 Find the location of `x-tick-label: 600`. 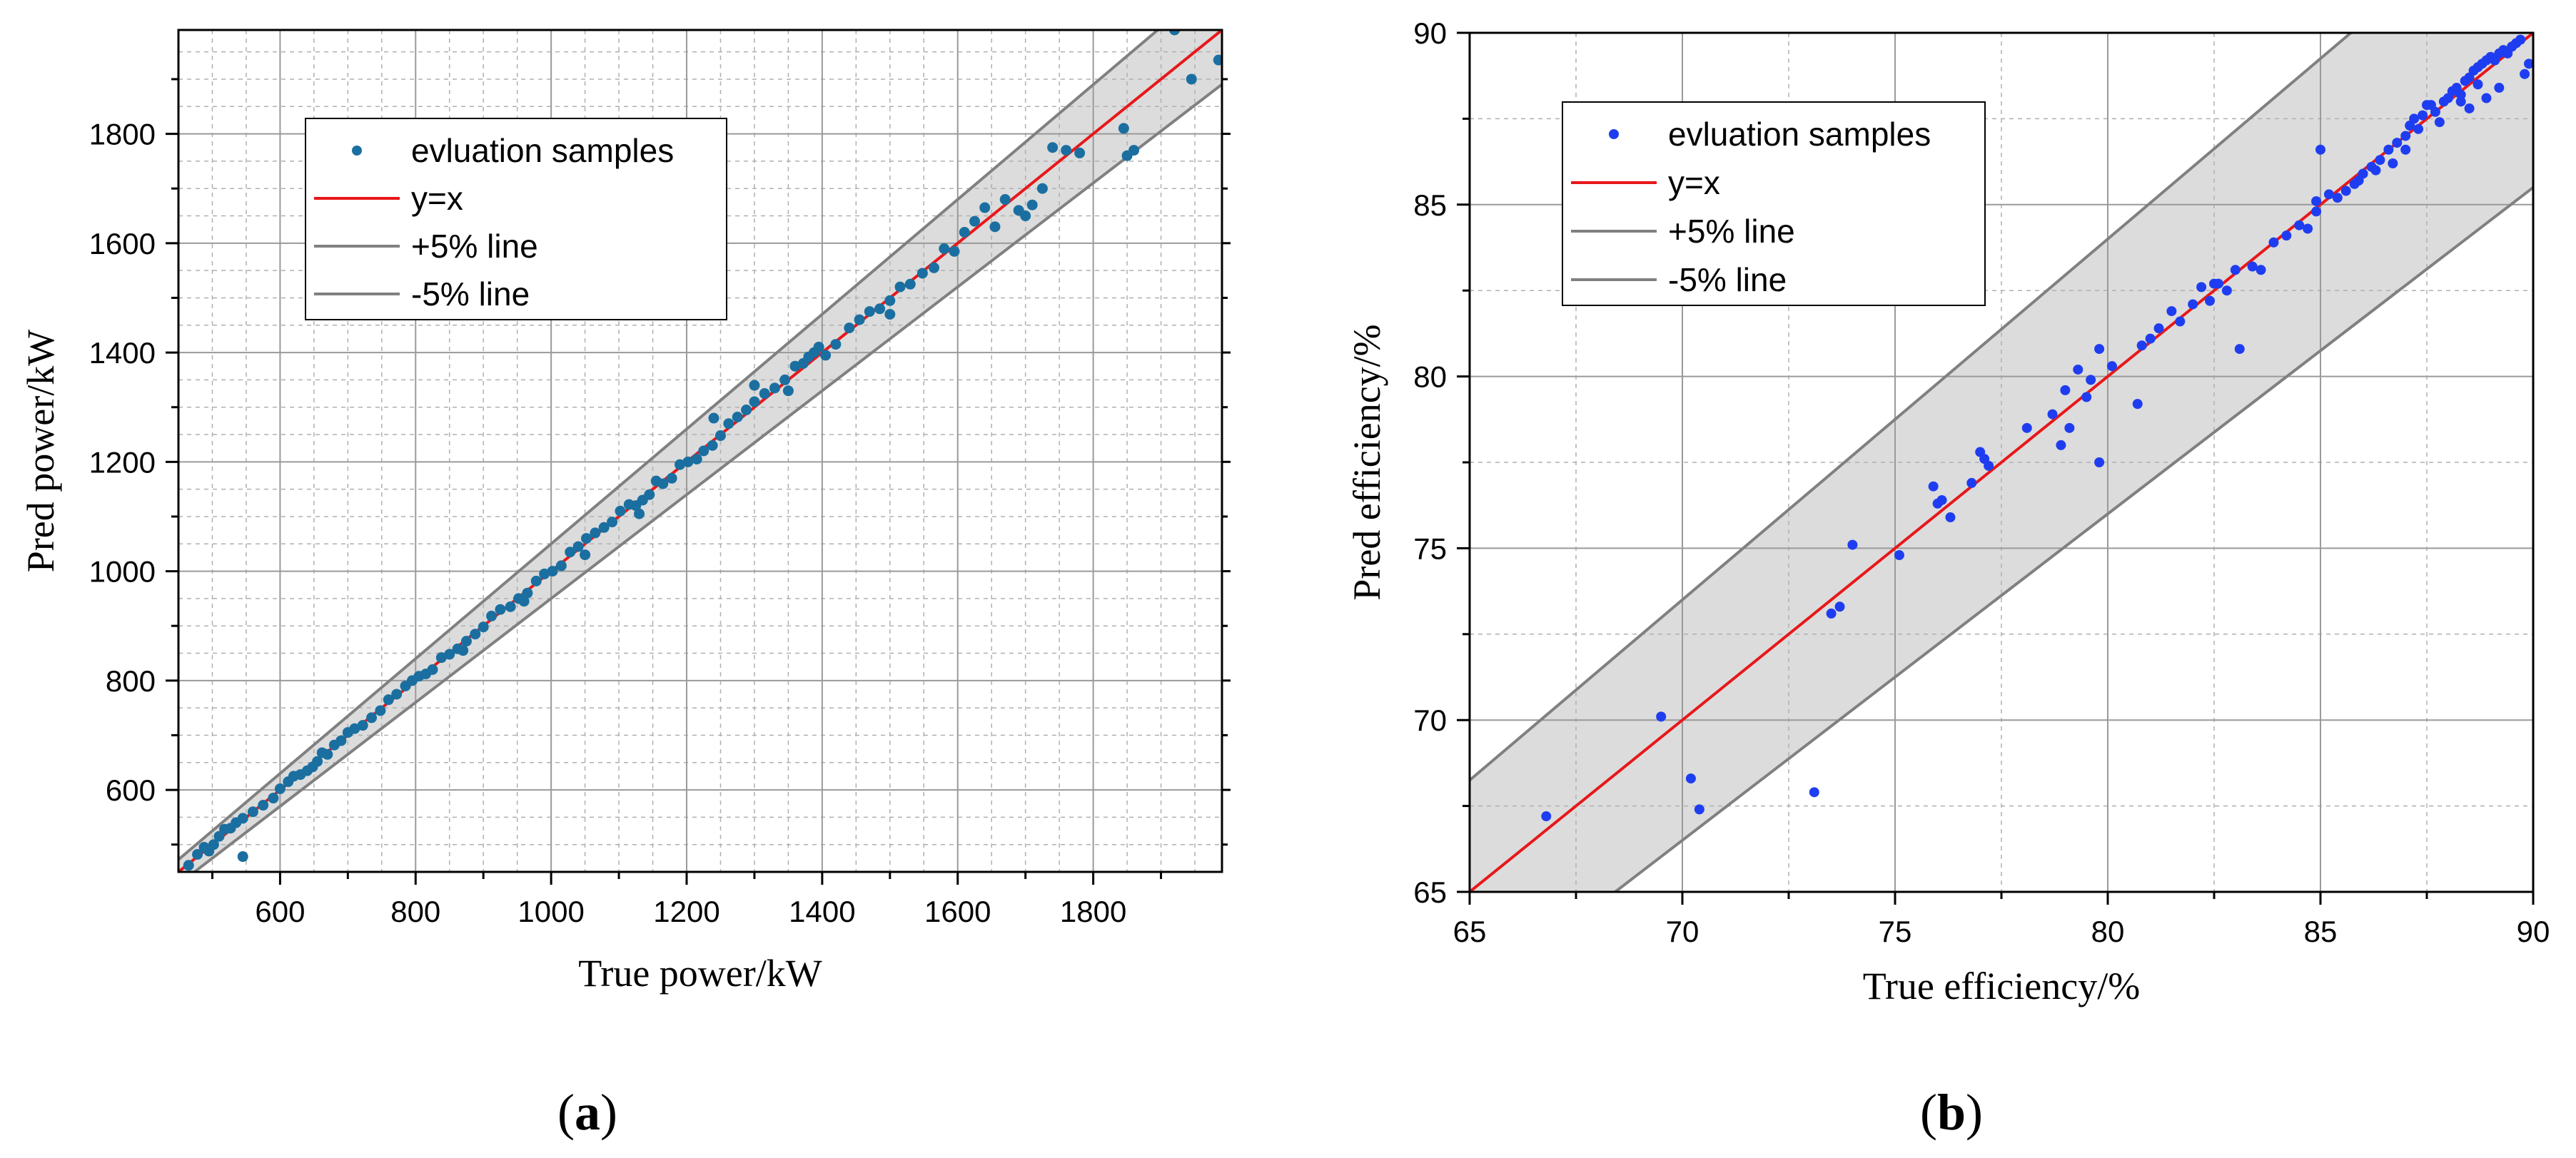

x-tick-label: 600 is located at coordinates (280, 912).